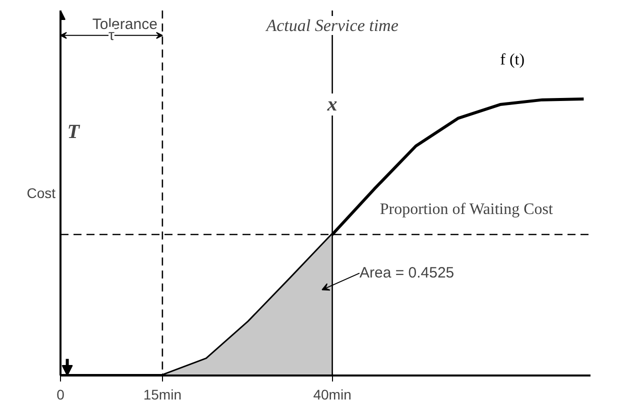  I want to click on annotation: Area = 0.4525, so click(406, 273).